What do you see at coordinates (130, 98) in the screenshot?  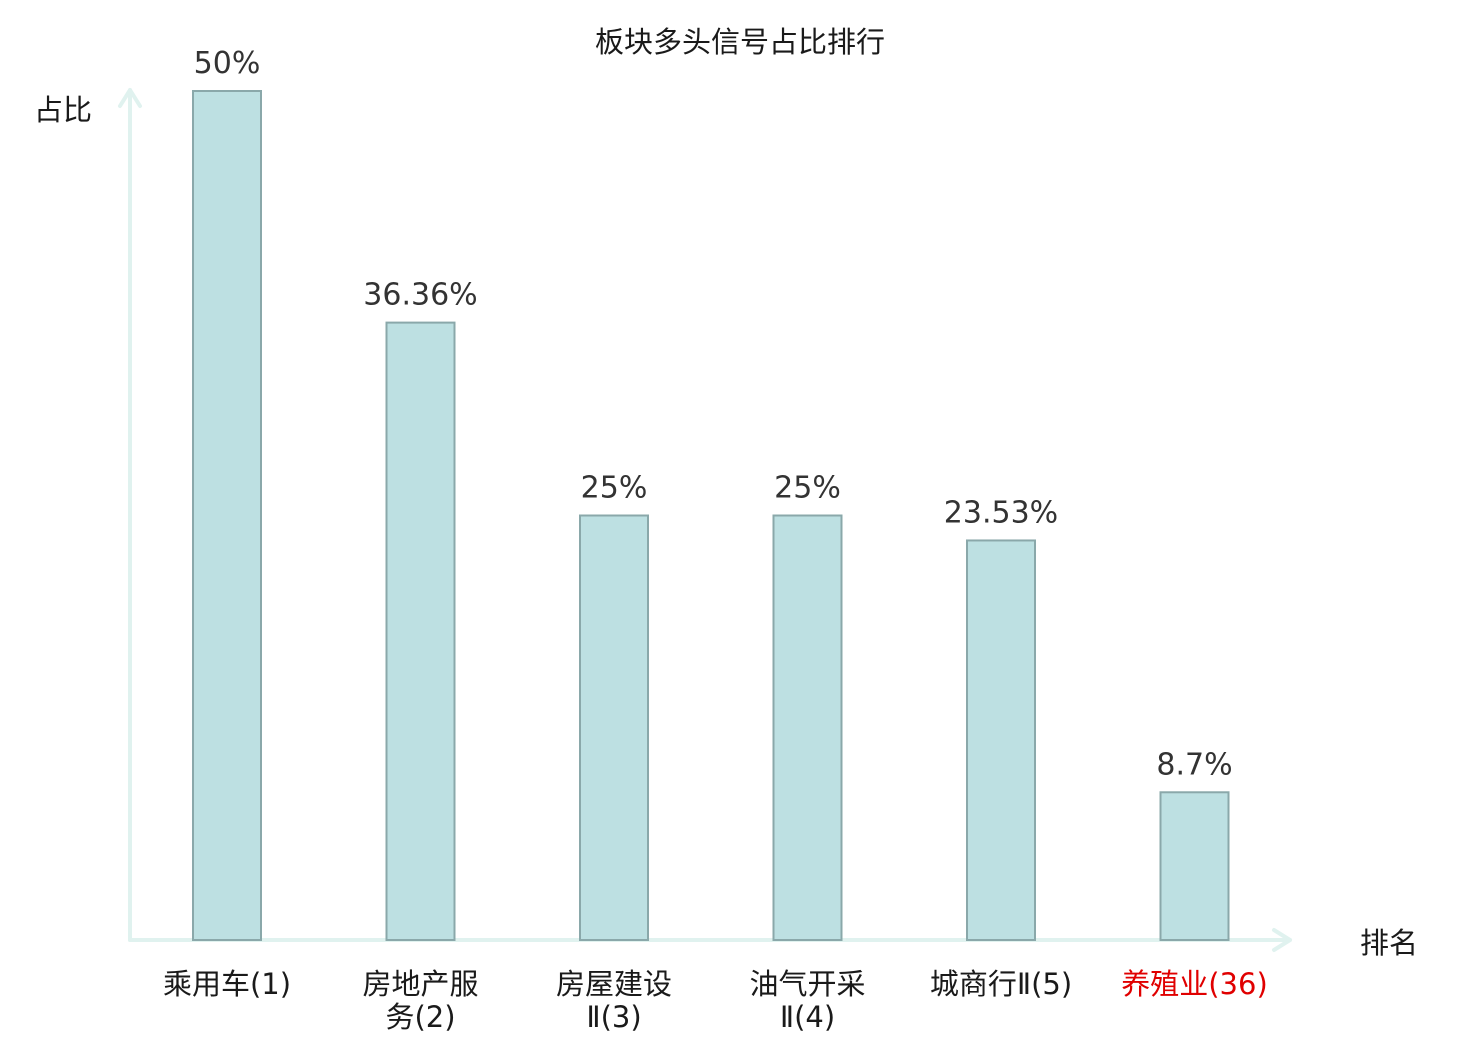 I see `y-axis-arrow` at bounding box center [130, 98].